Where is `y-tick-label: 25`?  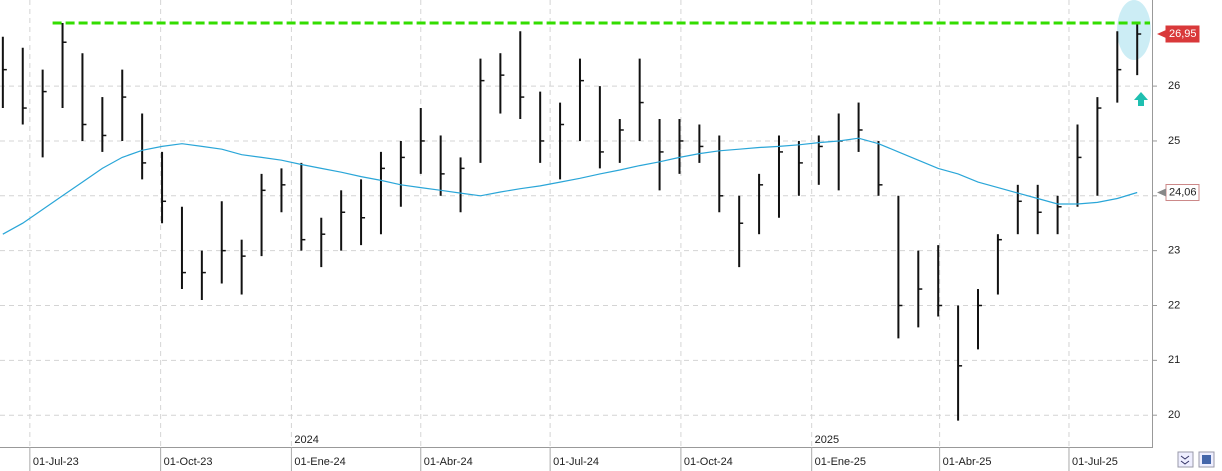 y-tick-label: 25 is located at coordinates (1174, 141).